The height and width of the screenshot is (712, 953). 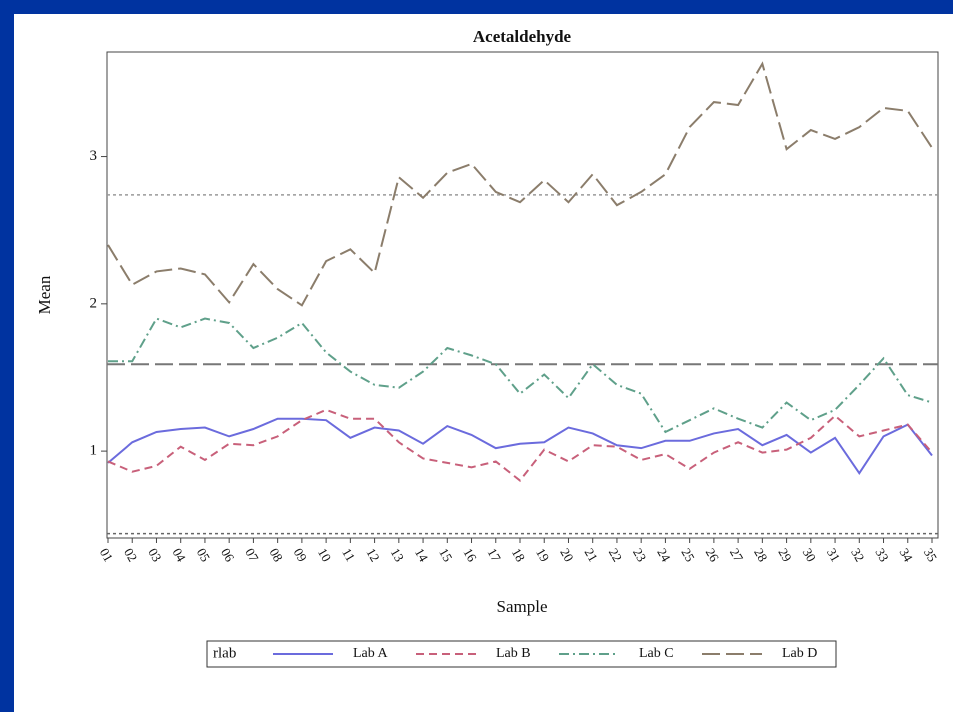 I want to click on chart-title: Acetaldehyde, so click(x=522, y=36).